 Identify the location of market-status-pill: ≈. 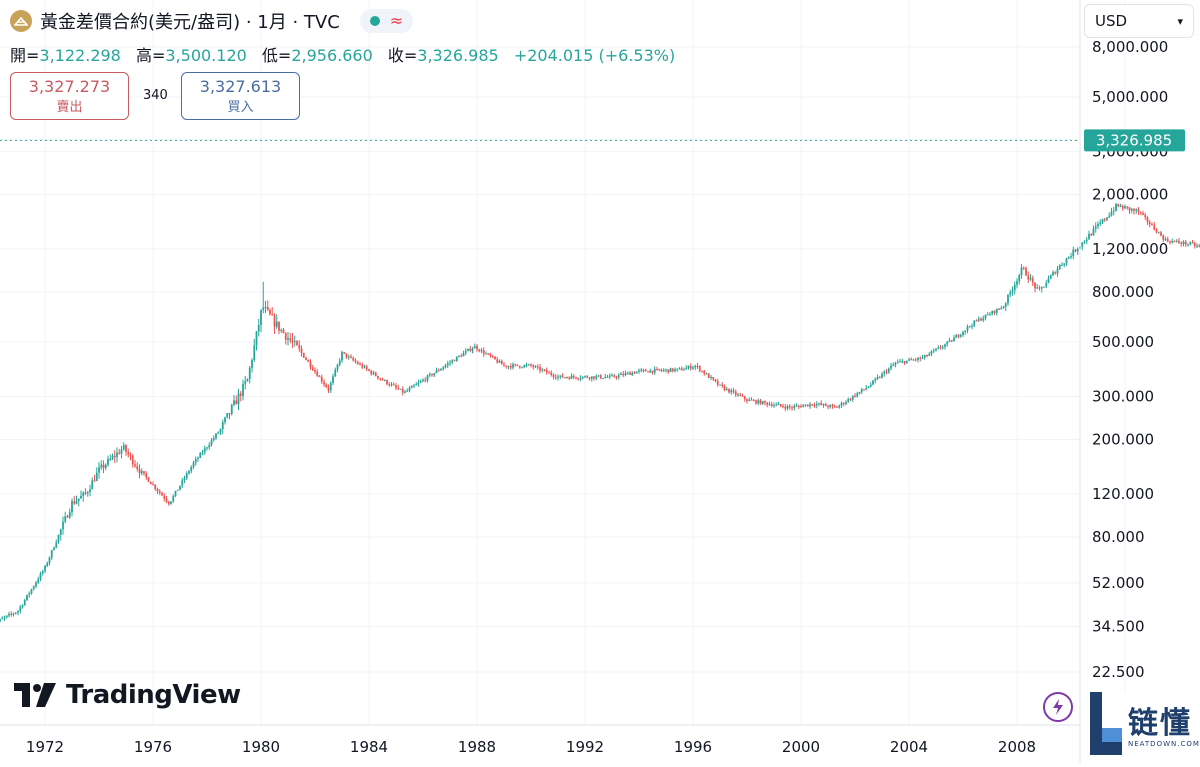
(386, 21).